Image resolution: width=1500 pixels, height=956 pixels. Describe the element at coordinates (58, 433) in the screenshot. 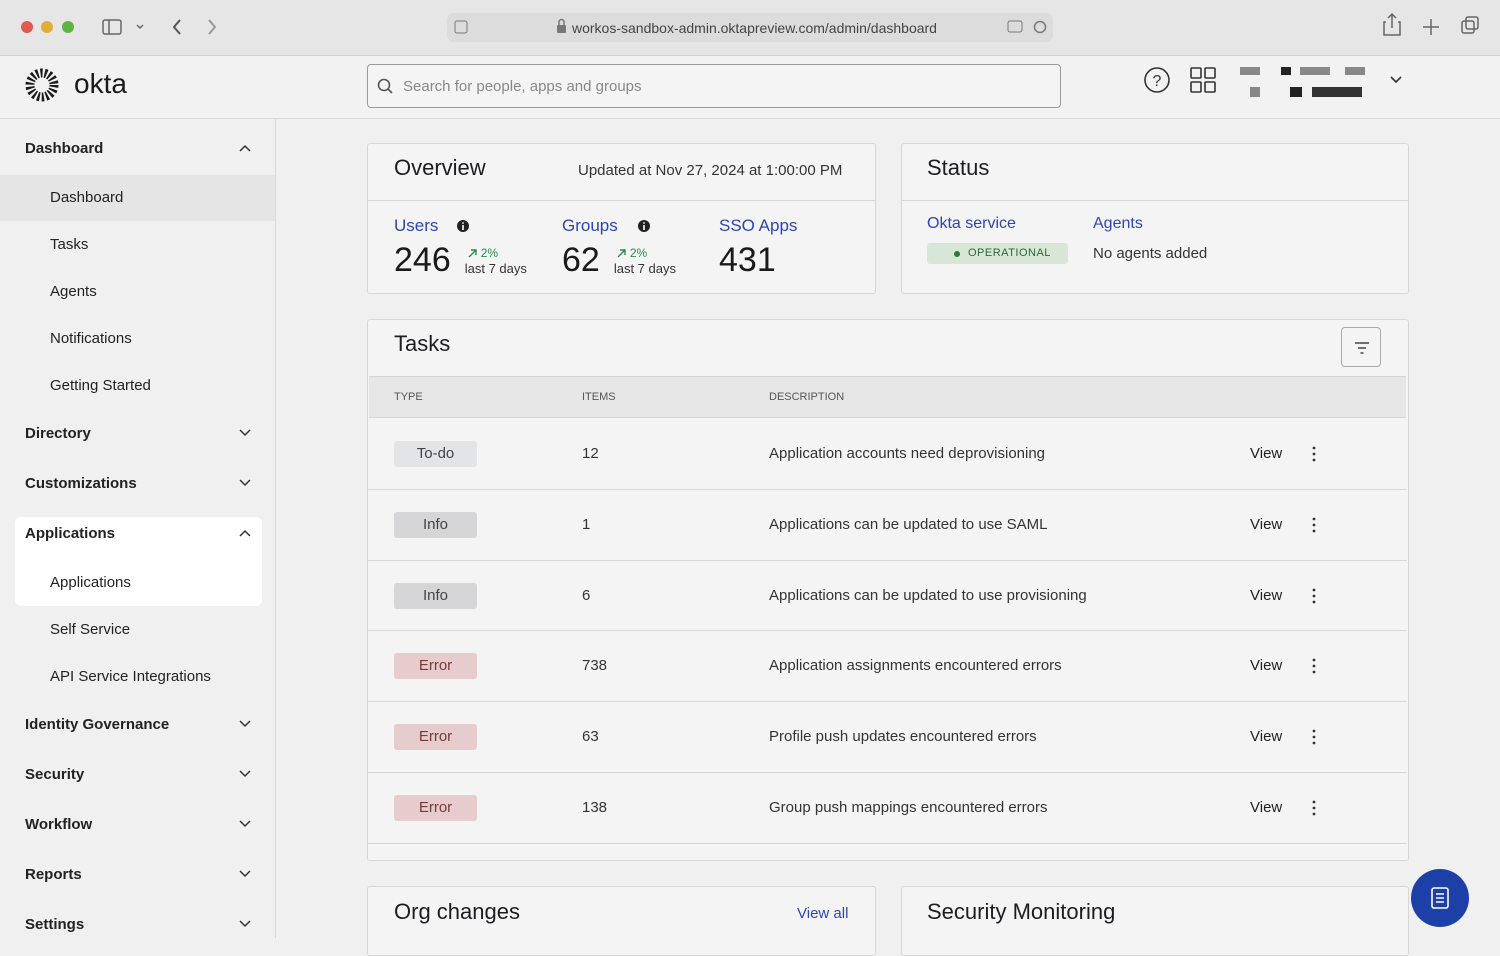

I see `section-label: Directory` at that location.